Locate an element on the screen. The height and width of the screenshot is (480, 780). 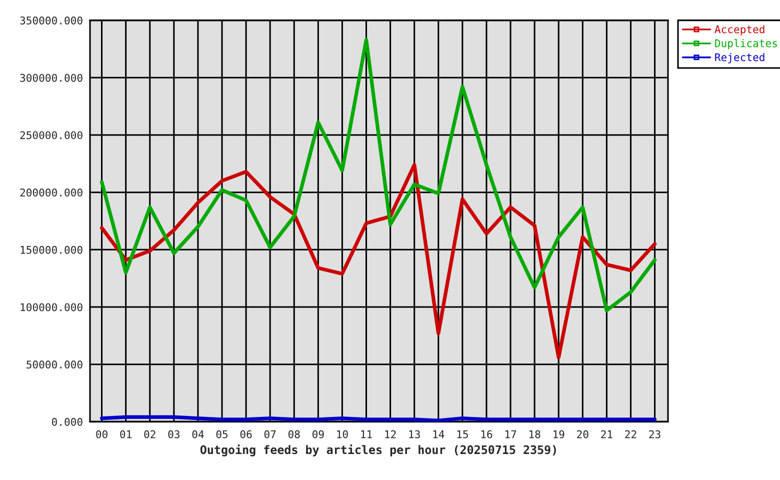
x-tick-label: 17 is located at coordinates (510, 434).